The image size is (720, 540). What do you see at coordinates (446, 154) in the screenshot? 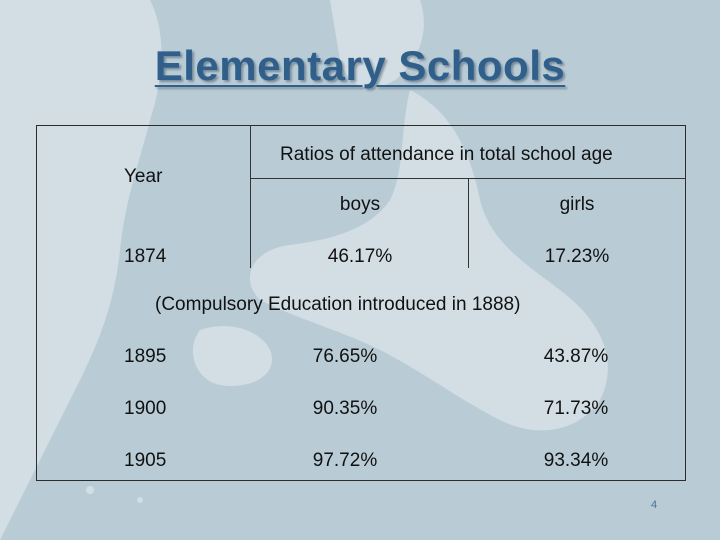
I see `ratio-group-header: Ratios of attendance in total school age` at bounding box center [446, 154].